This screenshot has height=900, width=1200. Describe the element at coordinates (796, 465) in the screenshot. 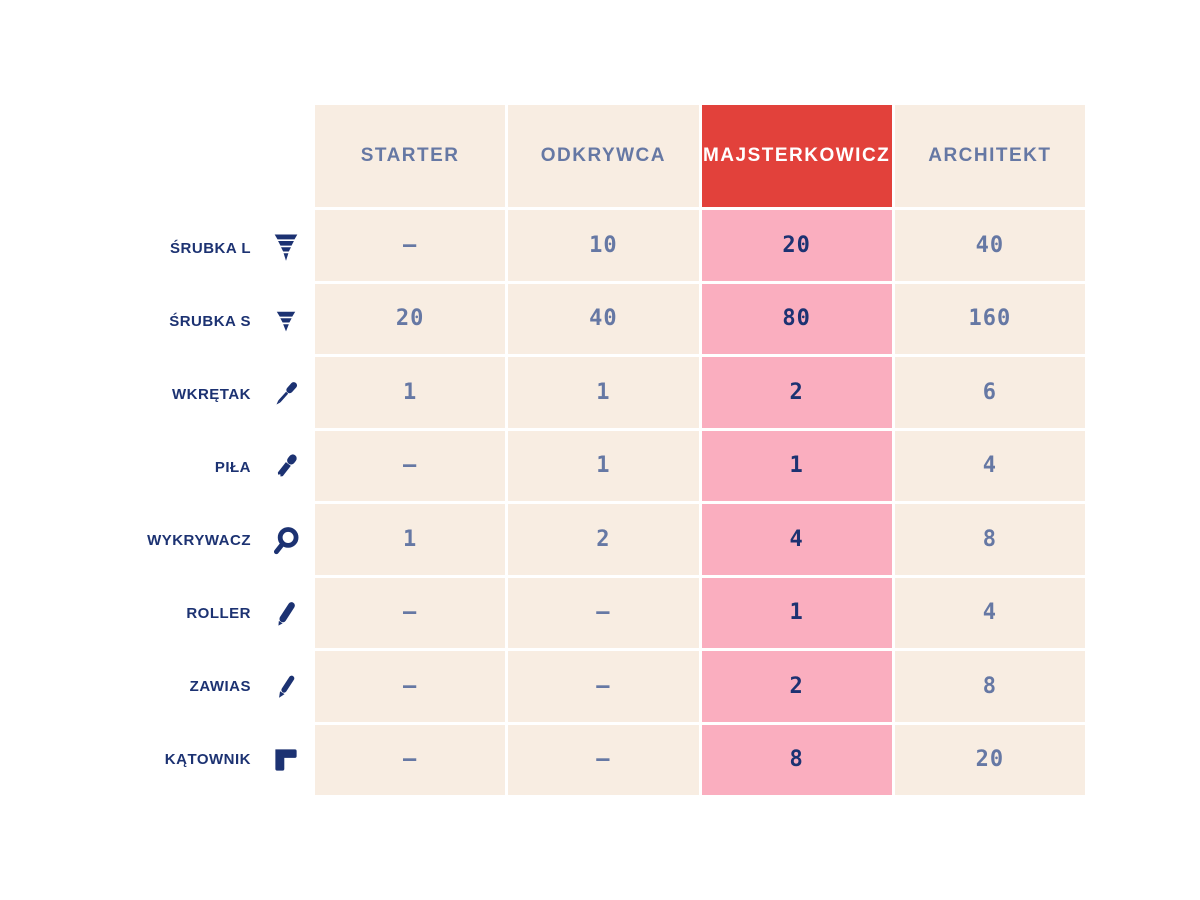

I see `cell-majsterkowicz-row4: 1` at that location.